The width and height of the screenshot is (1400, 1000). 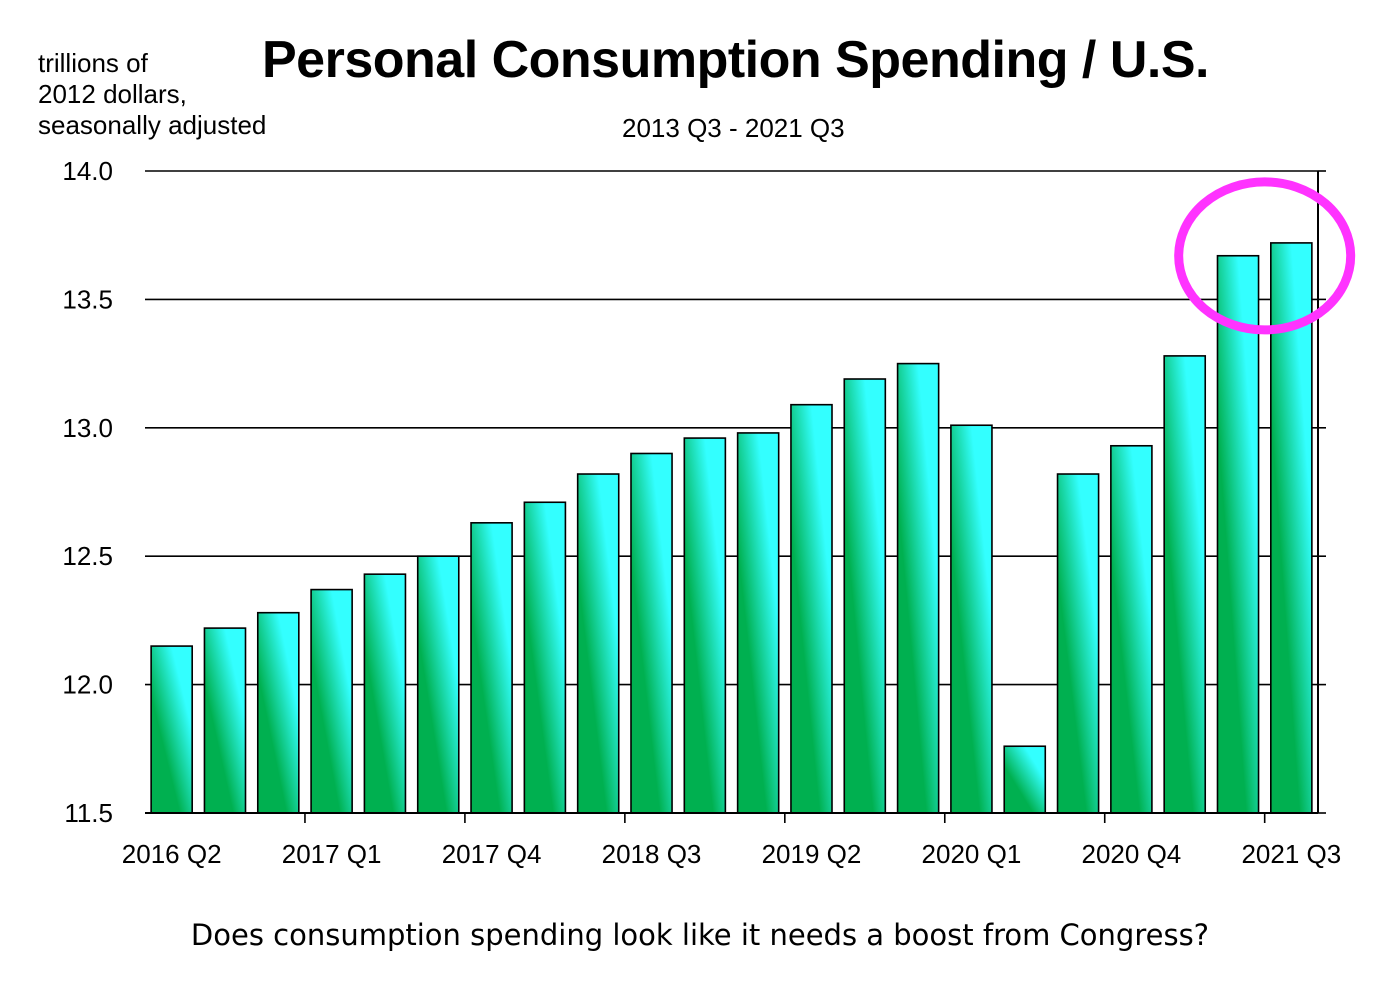 I want to click on bar-2018-q2, so click(x=598, y=643).